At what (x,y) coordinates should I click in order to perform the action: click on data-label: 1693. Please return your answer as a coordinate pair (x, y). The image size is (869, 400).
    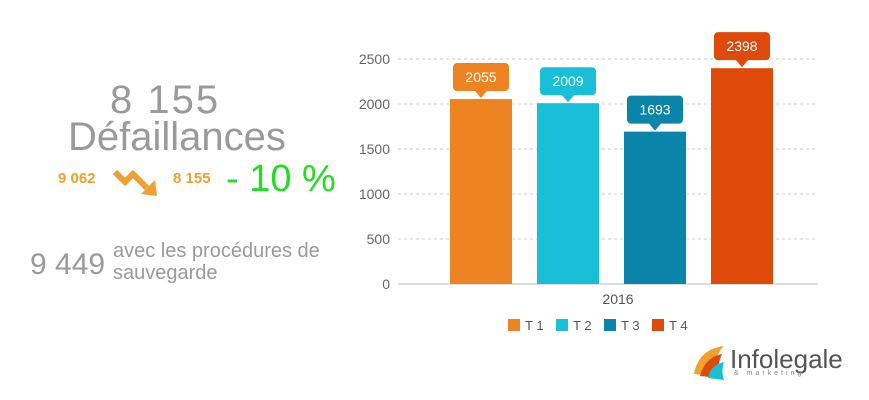
    Looking at the image, I should click on (654, 110).